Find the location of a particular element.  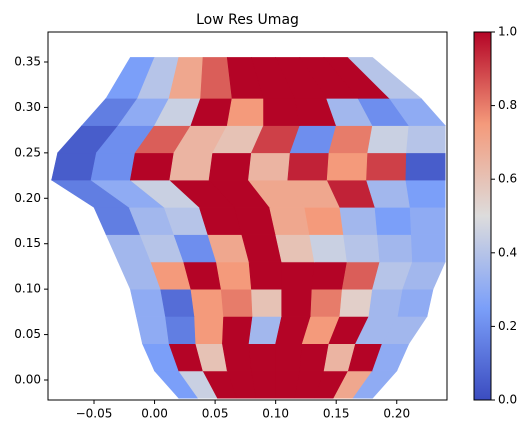

y-tick-label: 0.05 is located at coordinates (27, 334).